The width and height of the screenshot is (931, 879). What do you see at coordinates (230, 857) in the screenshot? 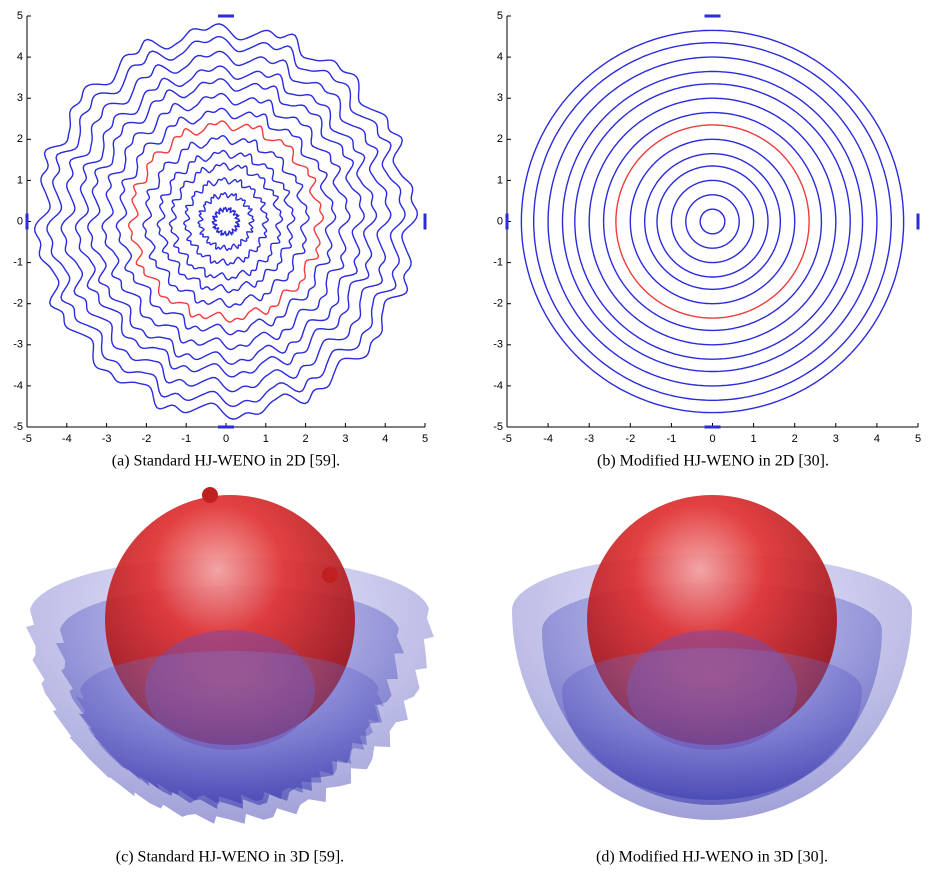
I see `caption: (c) Standard HJ-WENO in 3D [59].` at bounding box center [230, 857].